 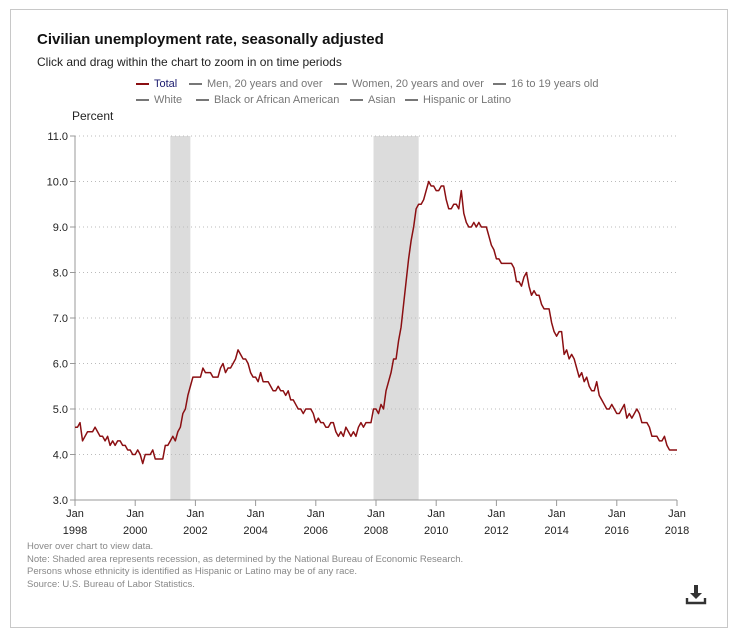 I want to click on legend-item-asian: Asian, so click(x=373, y=100).